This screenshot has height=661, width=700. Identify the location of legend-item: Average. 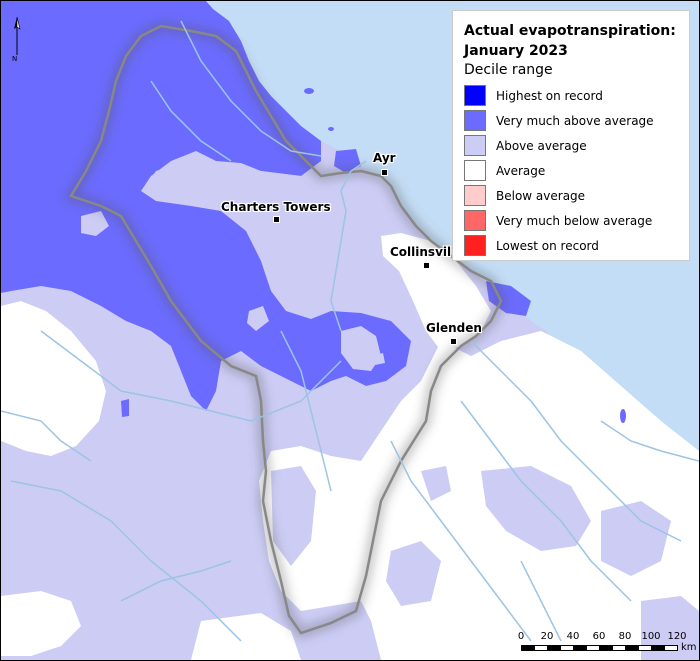
(571, 170).